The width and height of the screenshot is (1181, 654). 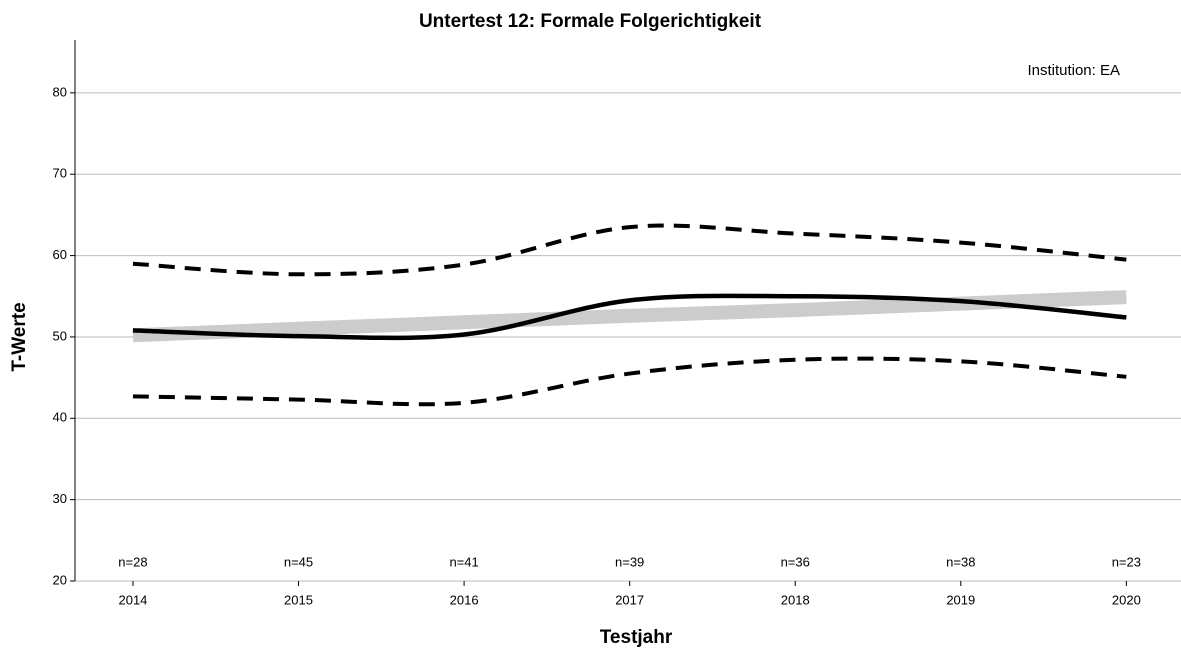 I want to click on x-tick-label: 2017, so click(x=629, y=599).